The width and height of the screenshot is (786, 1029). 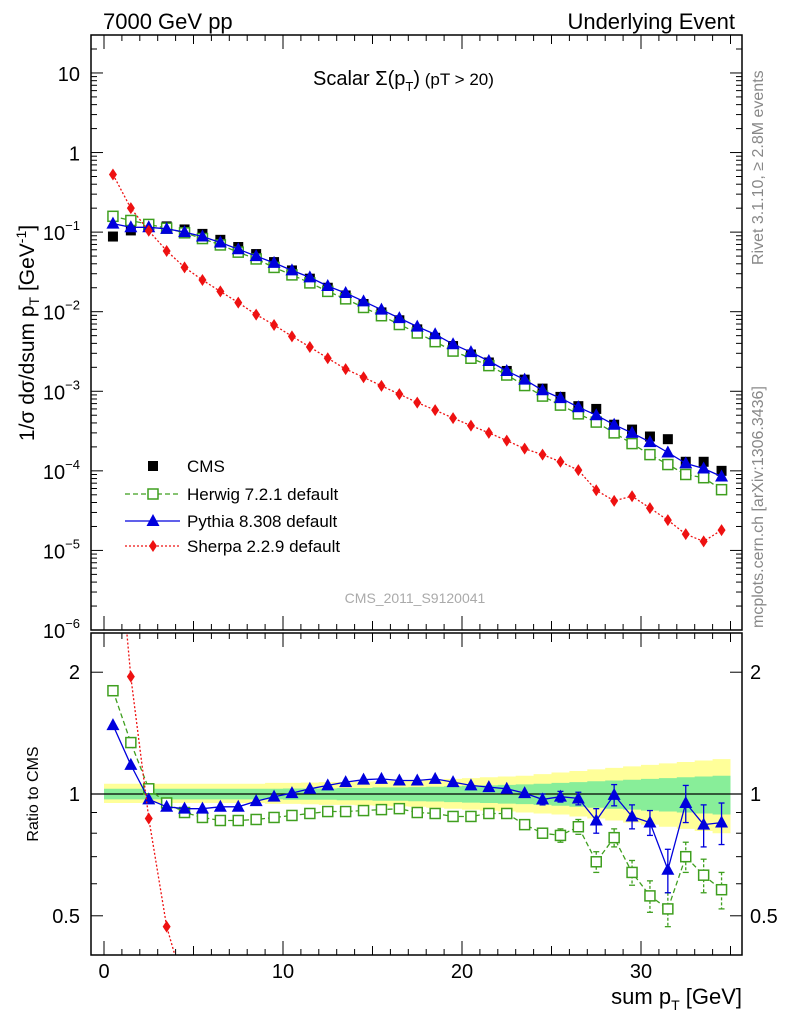 What do you see at coordinates (416, 79) in the screenshot?
I see `plot-title-close: )` at bounding box center [416, 79].